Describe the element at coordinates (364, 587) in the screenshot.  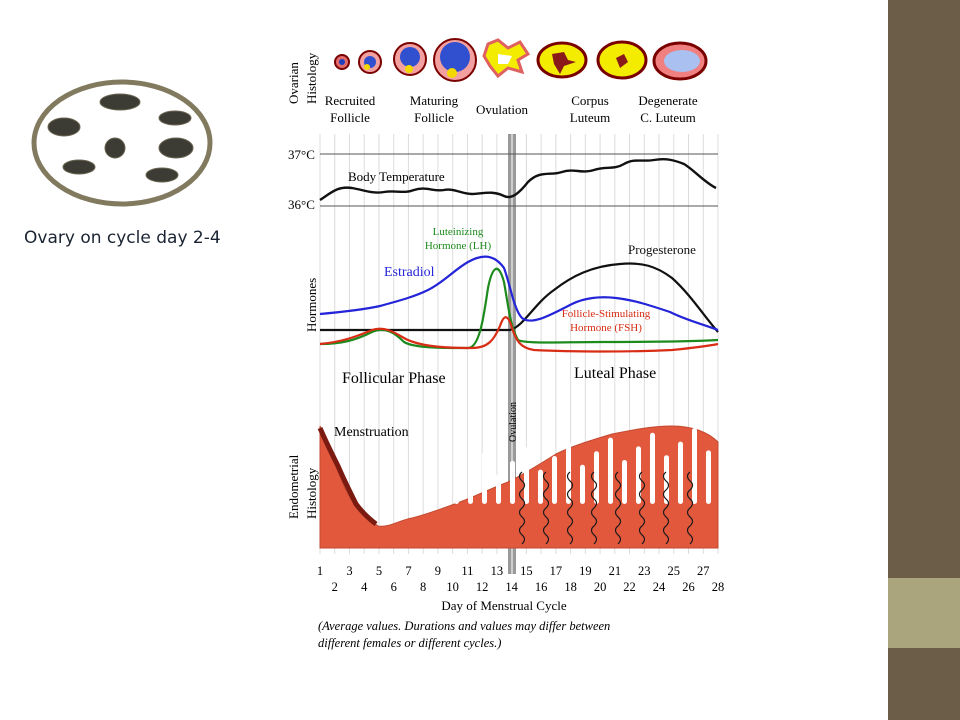
I see `day-label: 4` at that location.